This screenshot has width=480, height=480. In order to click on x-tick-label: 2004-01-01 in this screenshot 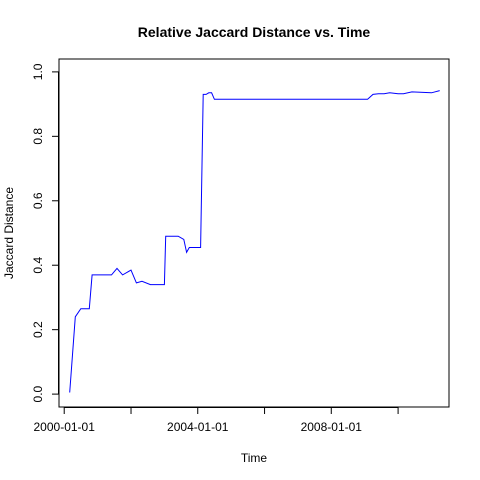, I will do `click(198, 427)`.